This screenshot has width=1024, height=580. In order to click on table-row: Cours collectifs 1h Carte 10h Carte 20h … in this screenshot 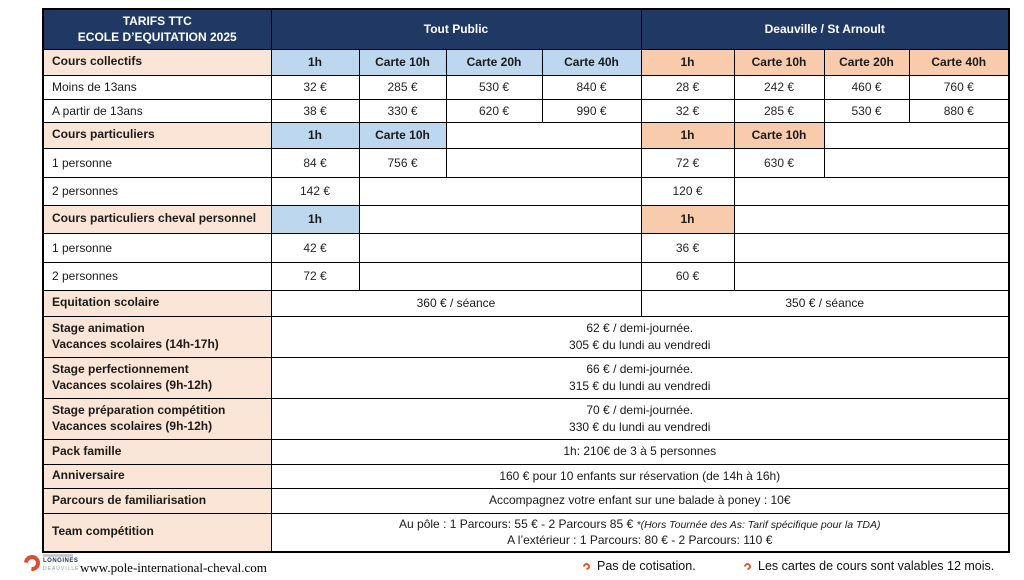, I will do `click(526, 62)`.